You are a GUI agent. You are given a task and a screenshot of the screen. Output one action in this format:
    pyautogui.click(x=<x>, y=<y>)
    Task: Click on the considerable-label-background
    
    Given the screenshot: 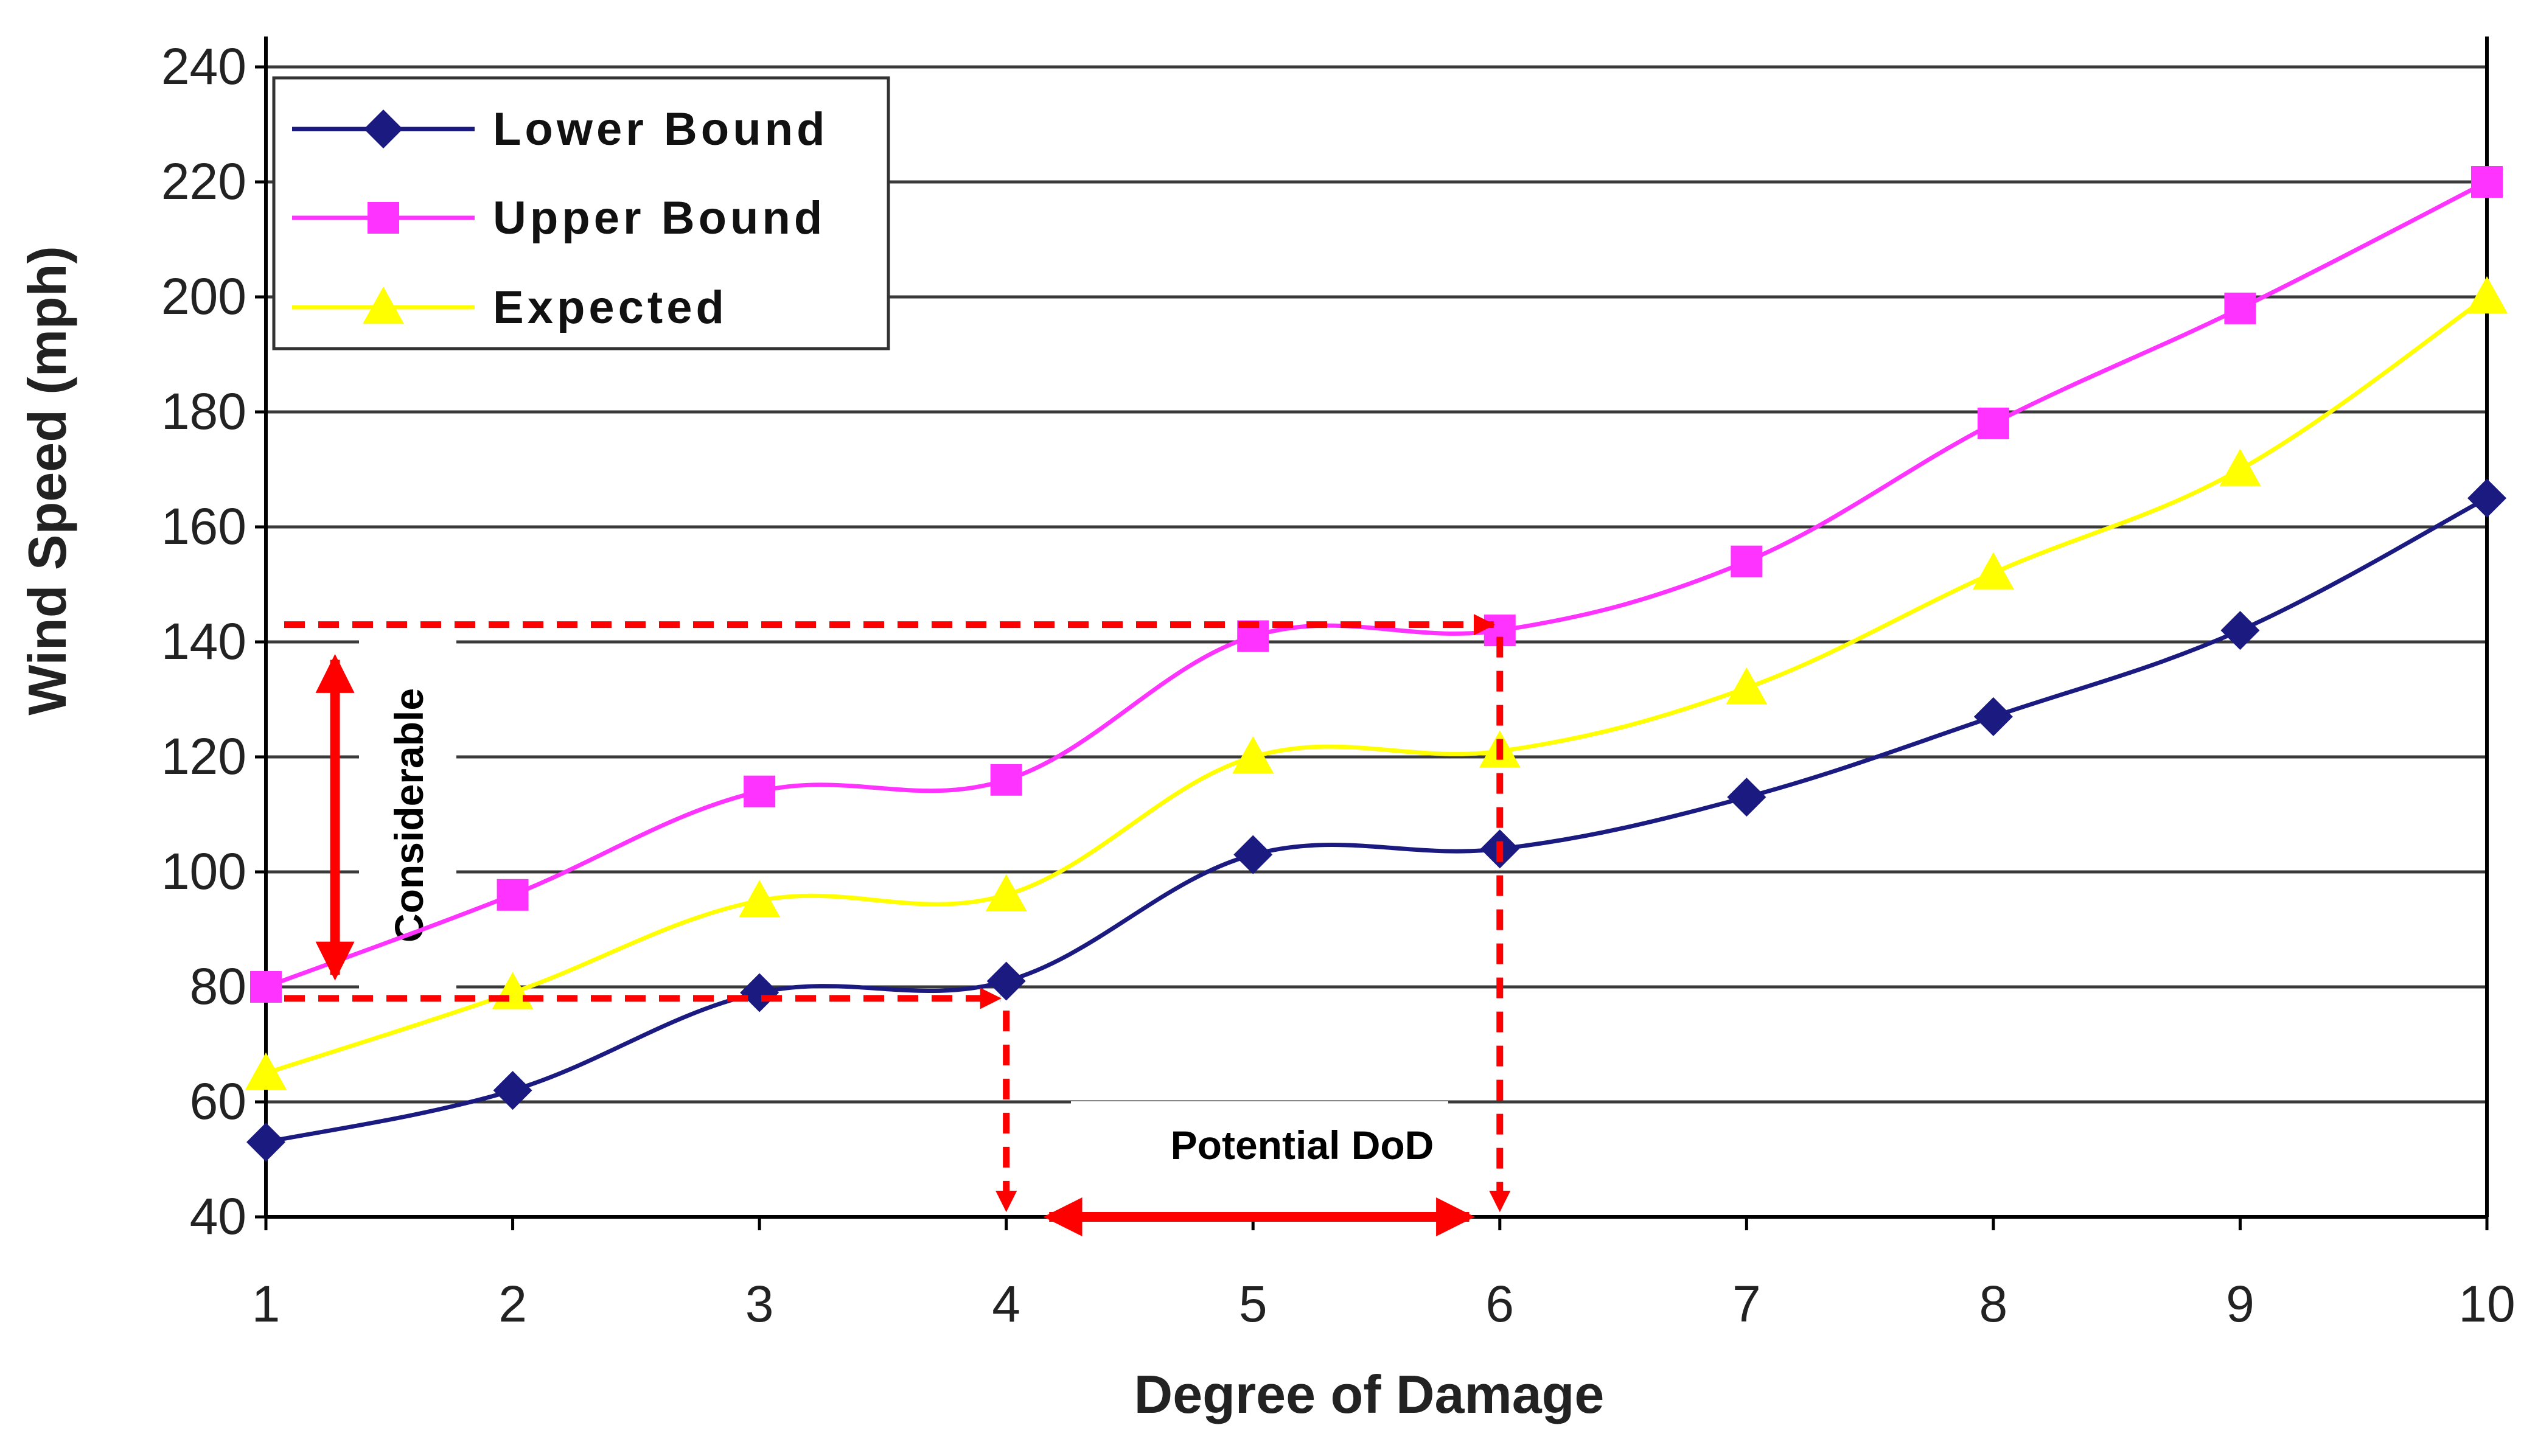 What is the action you would take?
    pyautogui.click(x=407, y=815)
    